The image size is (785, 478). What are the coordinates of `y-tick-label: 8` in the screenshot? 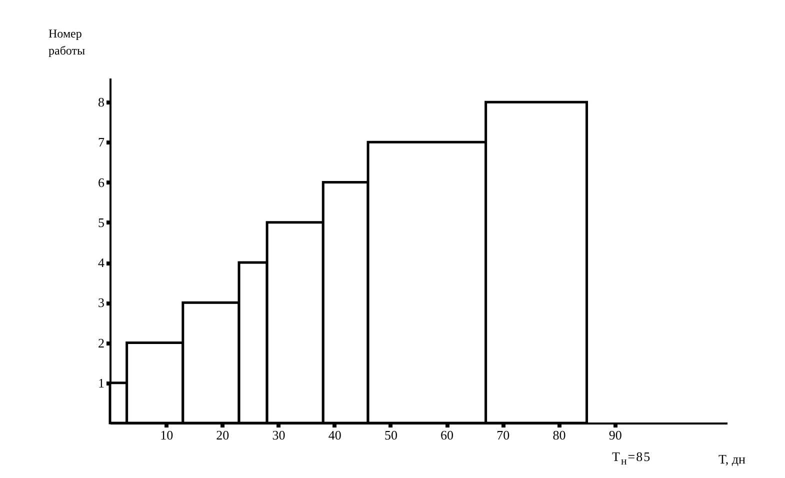 It's located at (101, 102).